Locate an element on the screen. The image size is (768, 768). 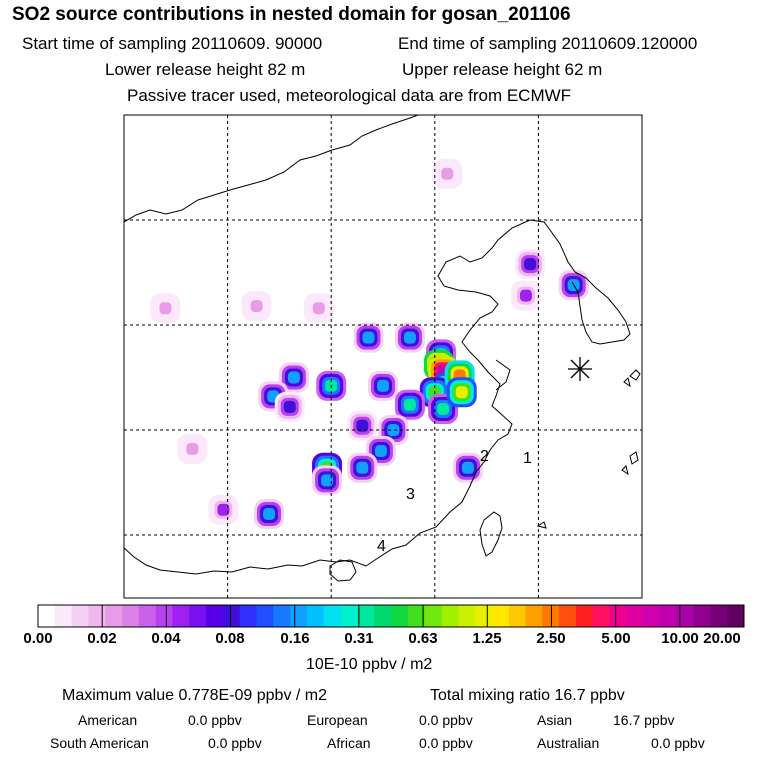
colorbar-tick: 2.50 is located at coordinates (551, 638).